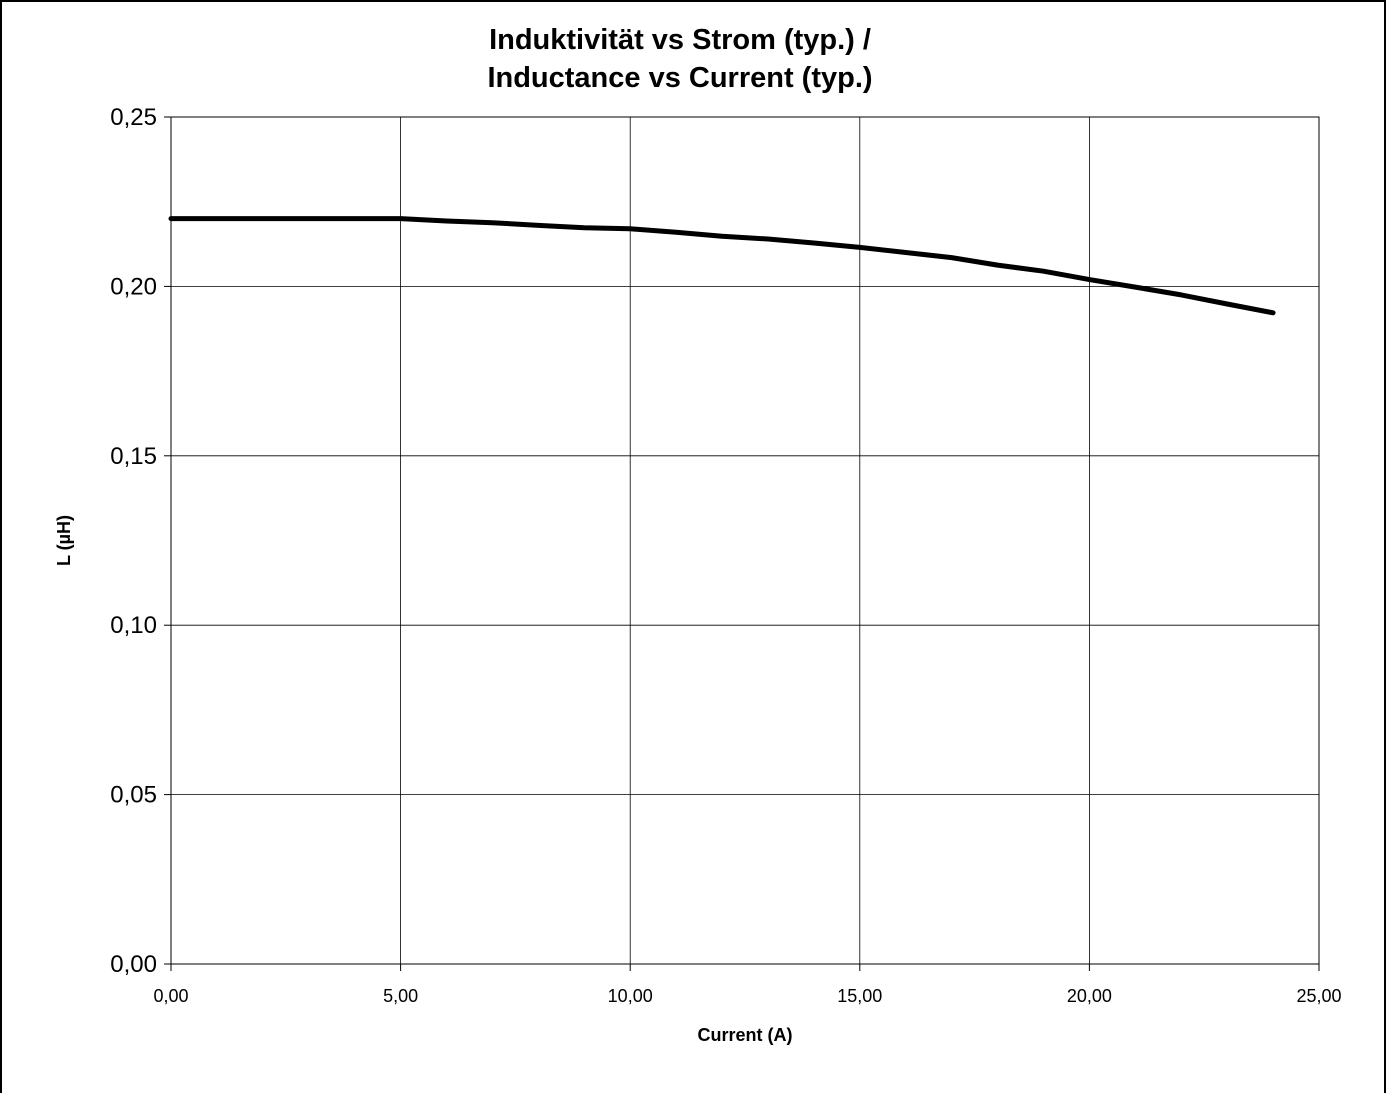  I want to click on y-tick-label: 0,15, so click(133, 456).